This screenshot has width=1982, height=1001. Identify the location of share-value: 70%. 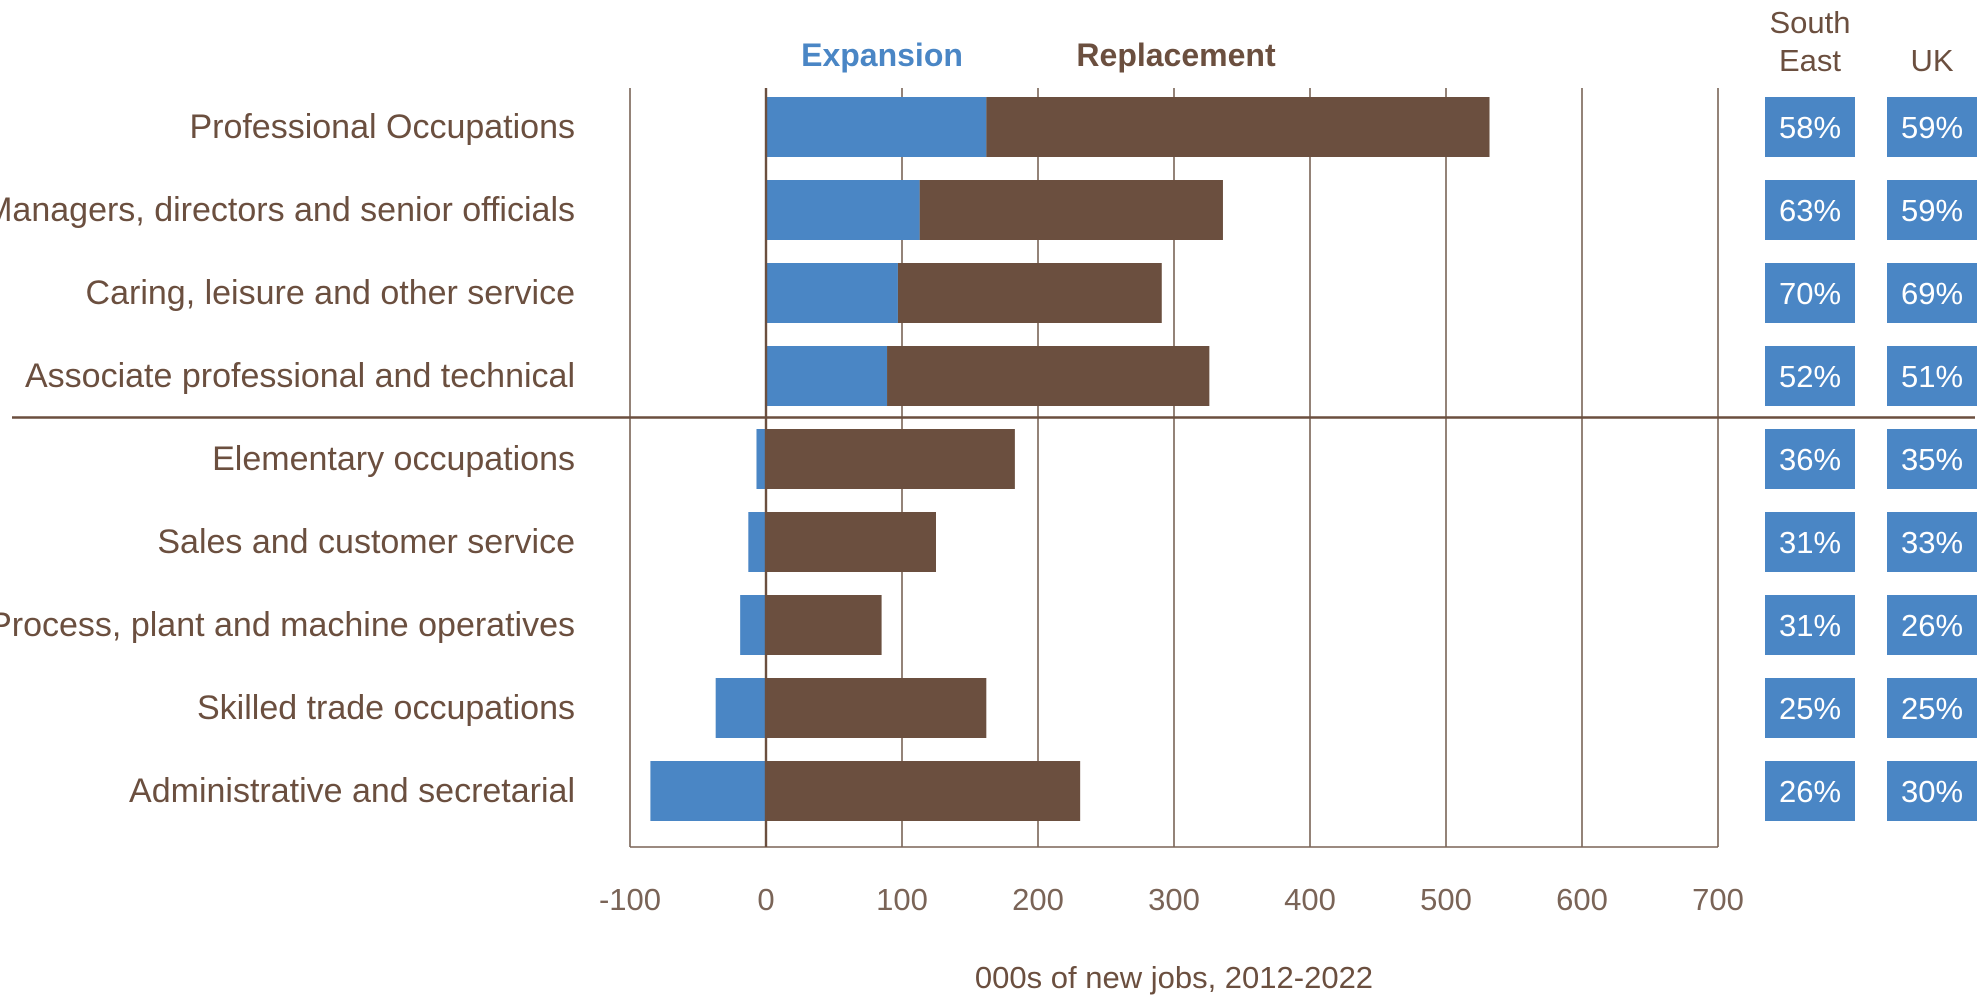
(1810, 293).